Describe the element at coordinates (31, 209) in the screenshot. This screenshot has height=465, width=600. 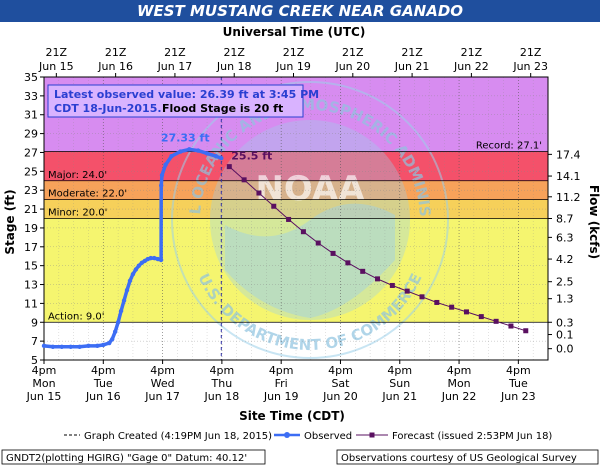
I see `y-tick-label: 21` at that location.